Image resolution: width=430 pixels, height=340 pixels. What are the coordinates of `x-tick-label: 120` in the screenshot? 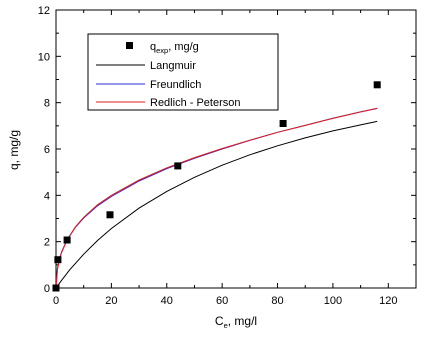 It's located at (388, 301).